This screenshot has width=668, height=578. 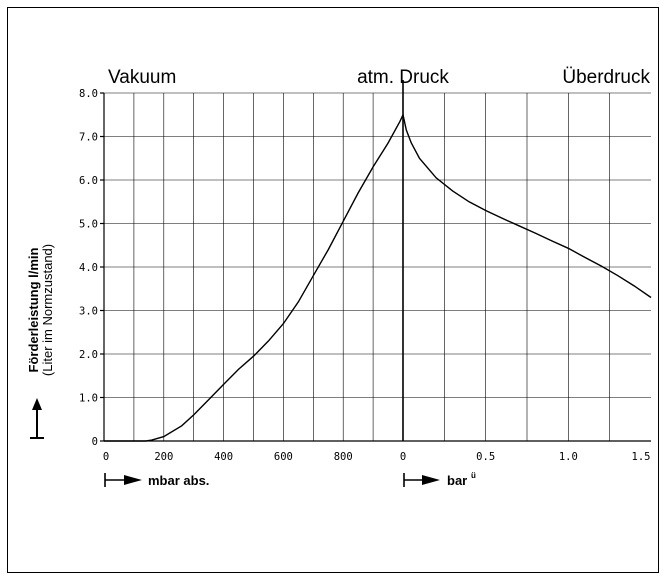 What do you see at coordinates (283, 457) in the screenshot?
I see `x-tick-label-vacuum: 600` at bounding box center [283, 457].